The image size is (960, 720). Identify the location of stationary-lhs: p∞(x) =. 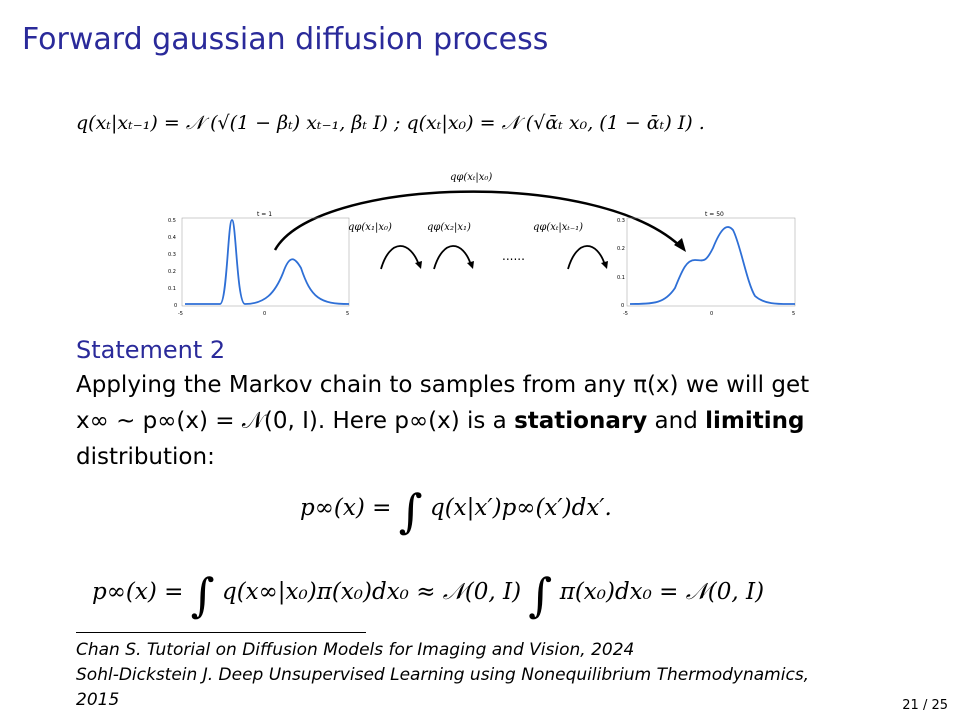
(346, 508).